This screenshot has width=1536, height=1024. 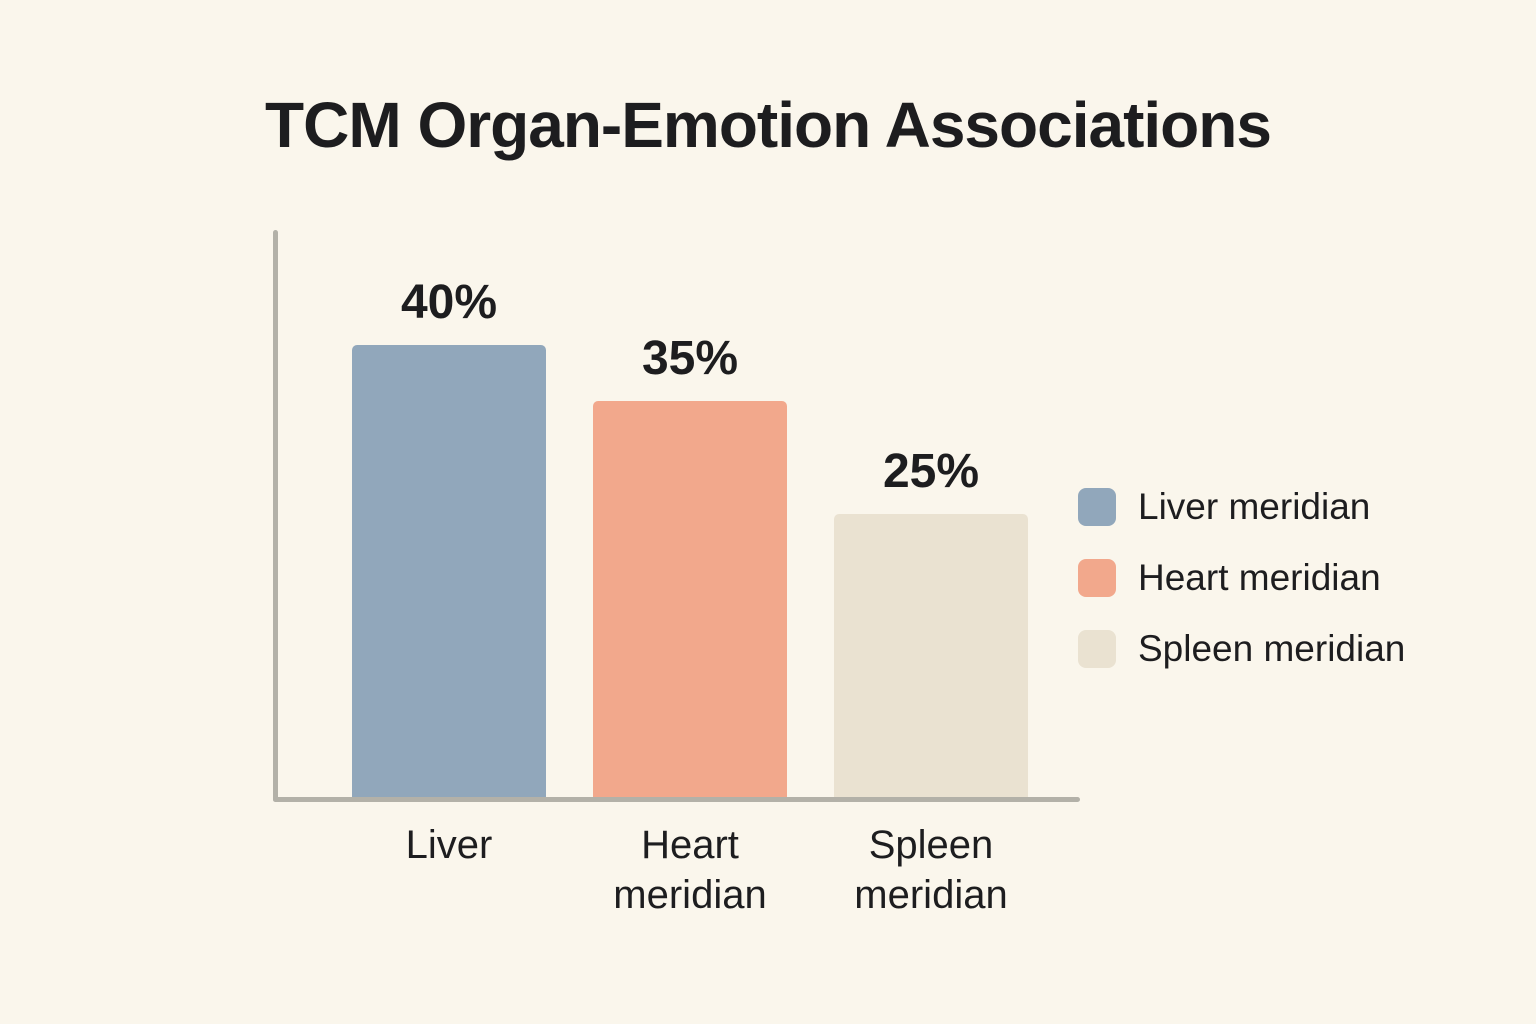 I want to click on category-label: Heart meridian, so click(x=690, y=870).